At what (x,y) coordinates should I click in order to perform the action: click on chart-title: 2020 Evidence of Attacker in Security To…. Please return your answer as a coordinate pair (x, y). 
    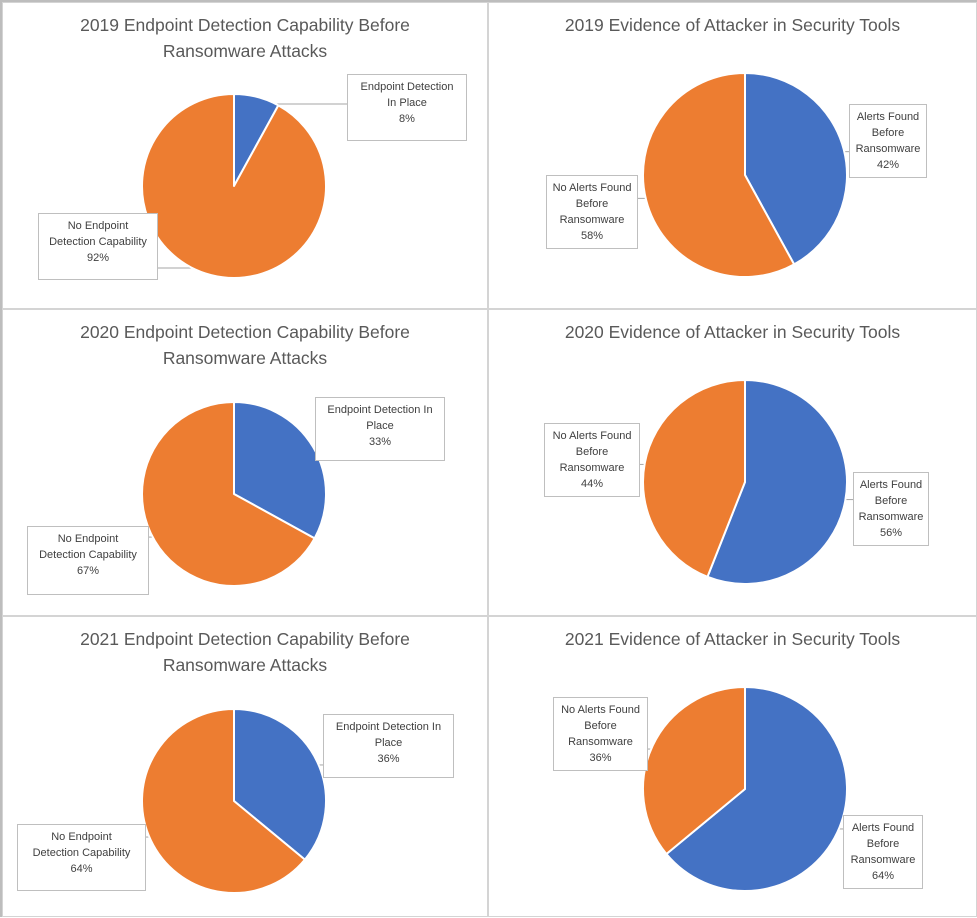
    Looking at the image, I should click on (732, 332).